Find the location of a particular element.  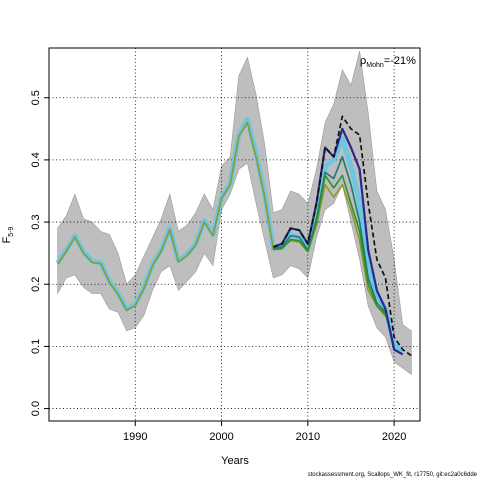

x-tick-label: 2010 is located at coordinates (308, 437).